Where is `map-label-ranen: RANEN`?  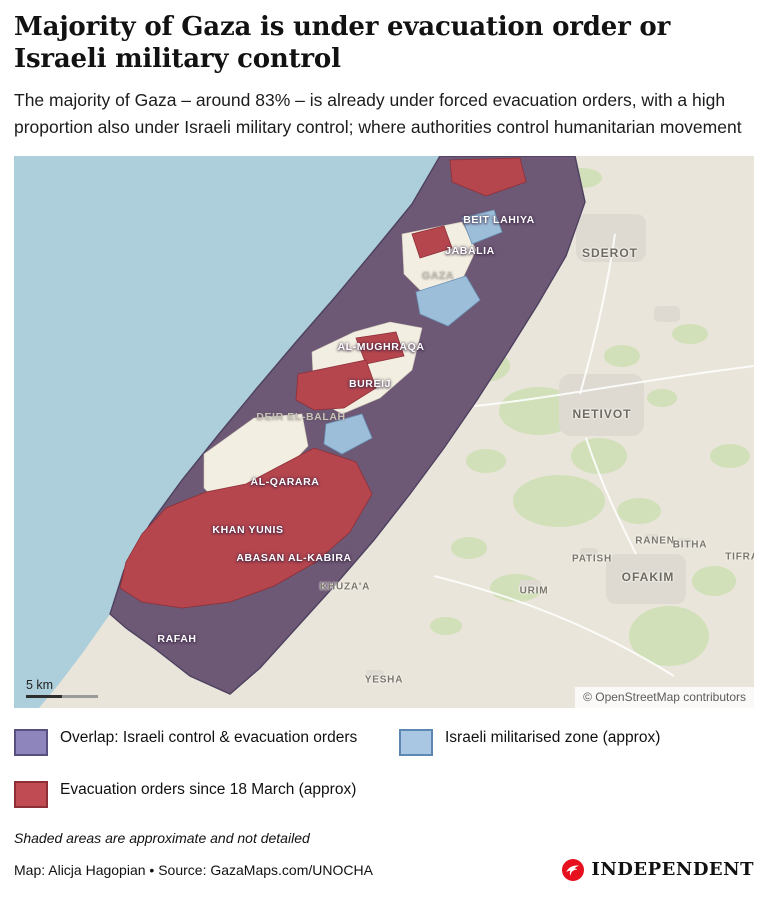
map-label-ranen: RANEN is located at coordinates (655, 541).